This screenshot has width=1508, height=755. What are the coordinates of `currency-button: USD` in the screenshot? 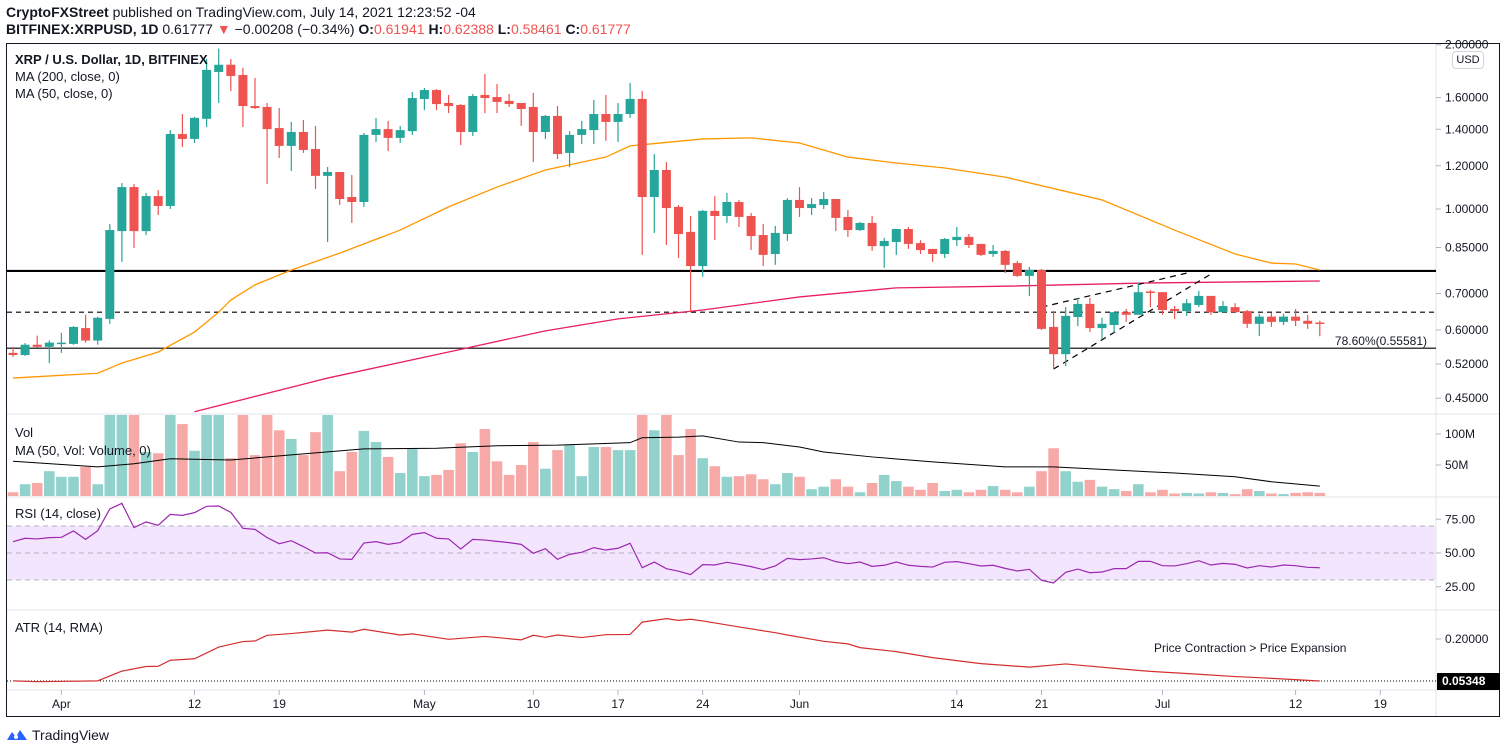 It's located at (1468, 60).